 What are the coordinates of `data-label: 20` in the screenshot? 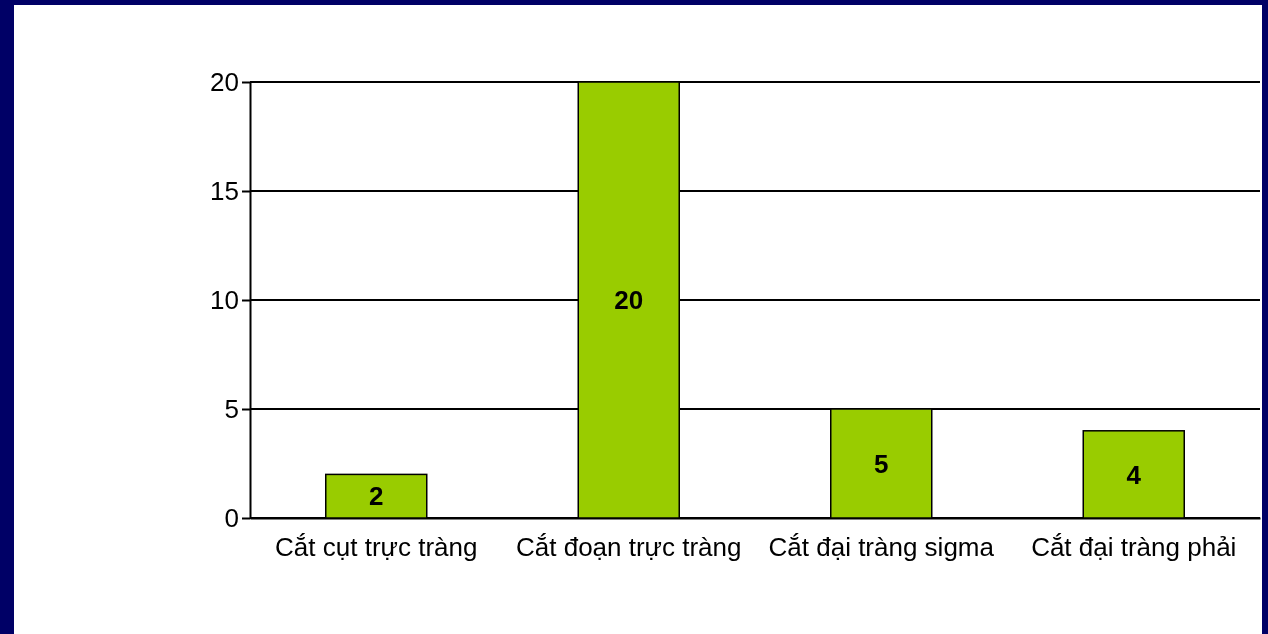 It's located at (629, 300).